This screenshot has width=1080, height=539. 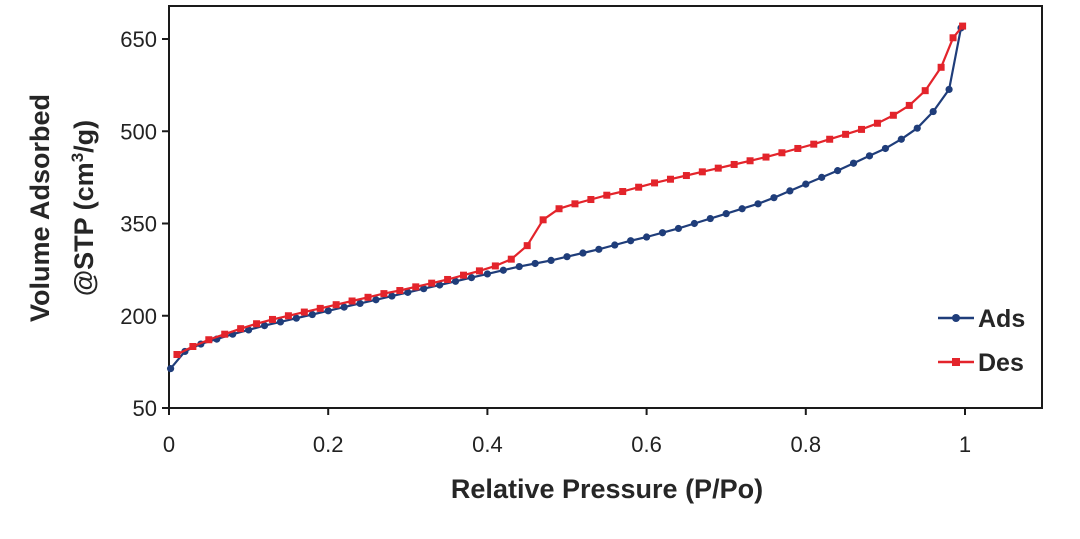 I want to click on x-axis-ticks: 0 0.2 0.4 0.6 0.8 1, so click(x=567, y=432).